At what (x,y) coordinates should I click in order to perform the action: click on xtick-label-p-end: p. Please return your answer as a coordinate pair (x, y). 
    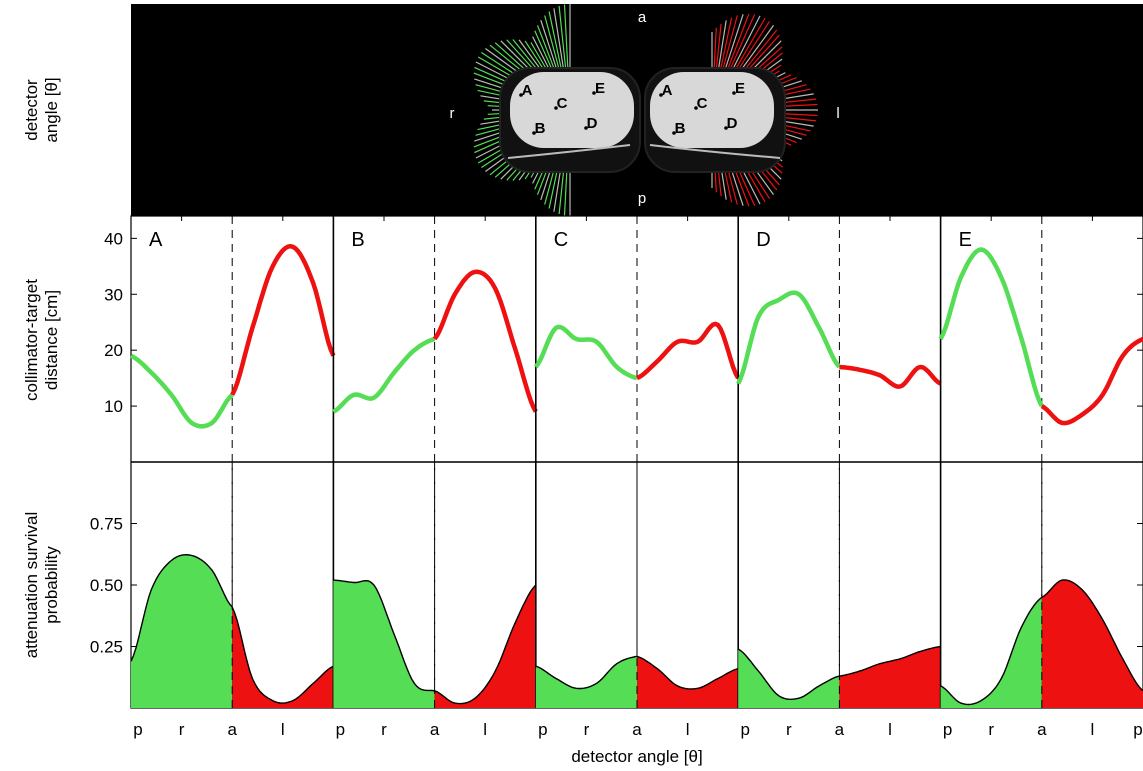
    Looking at the image, I should click on (1137, 729).